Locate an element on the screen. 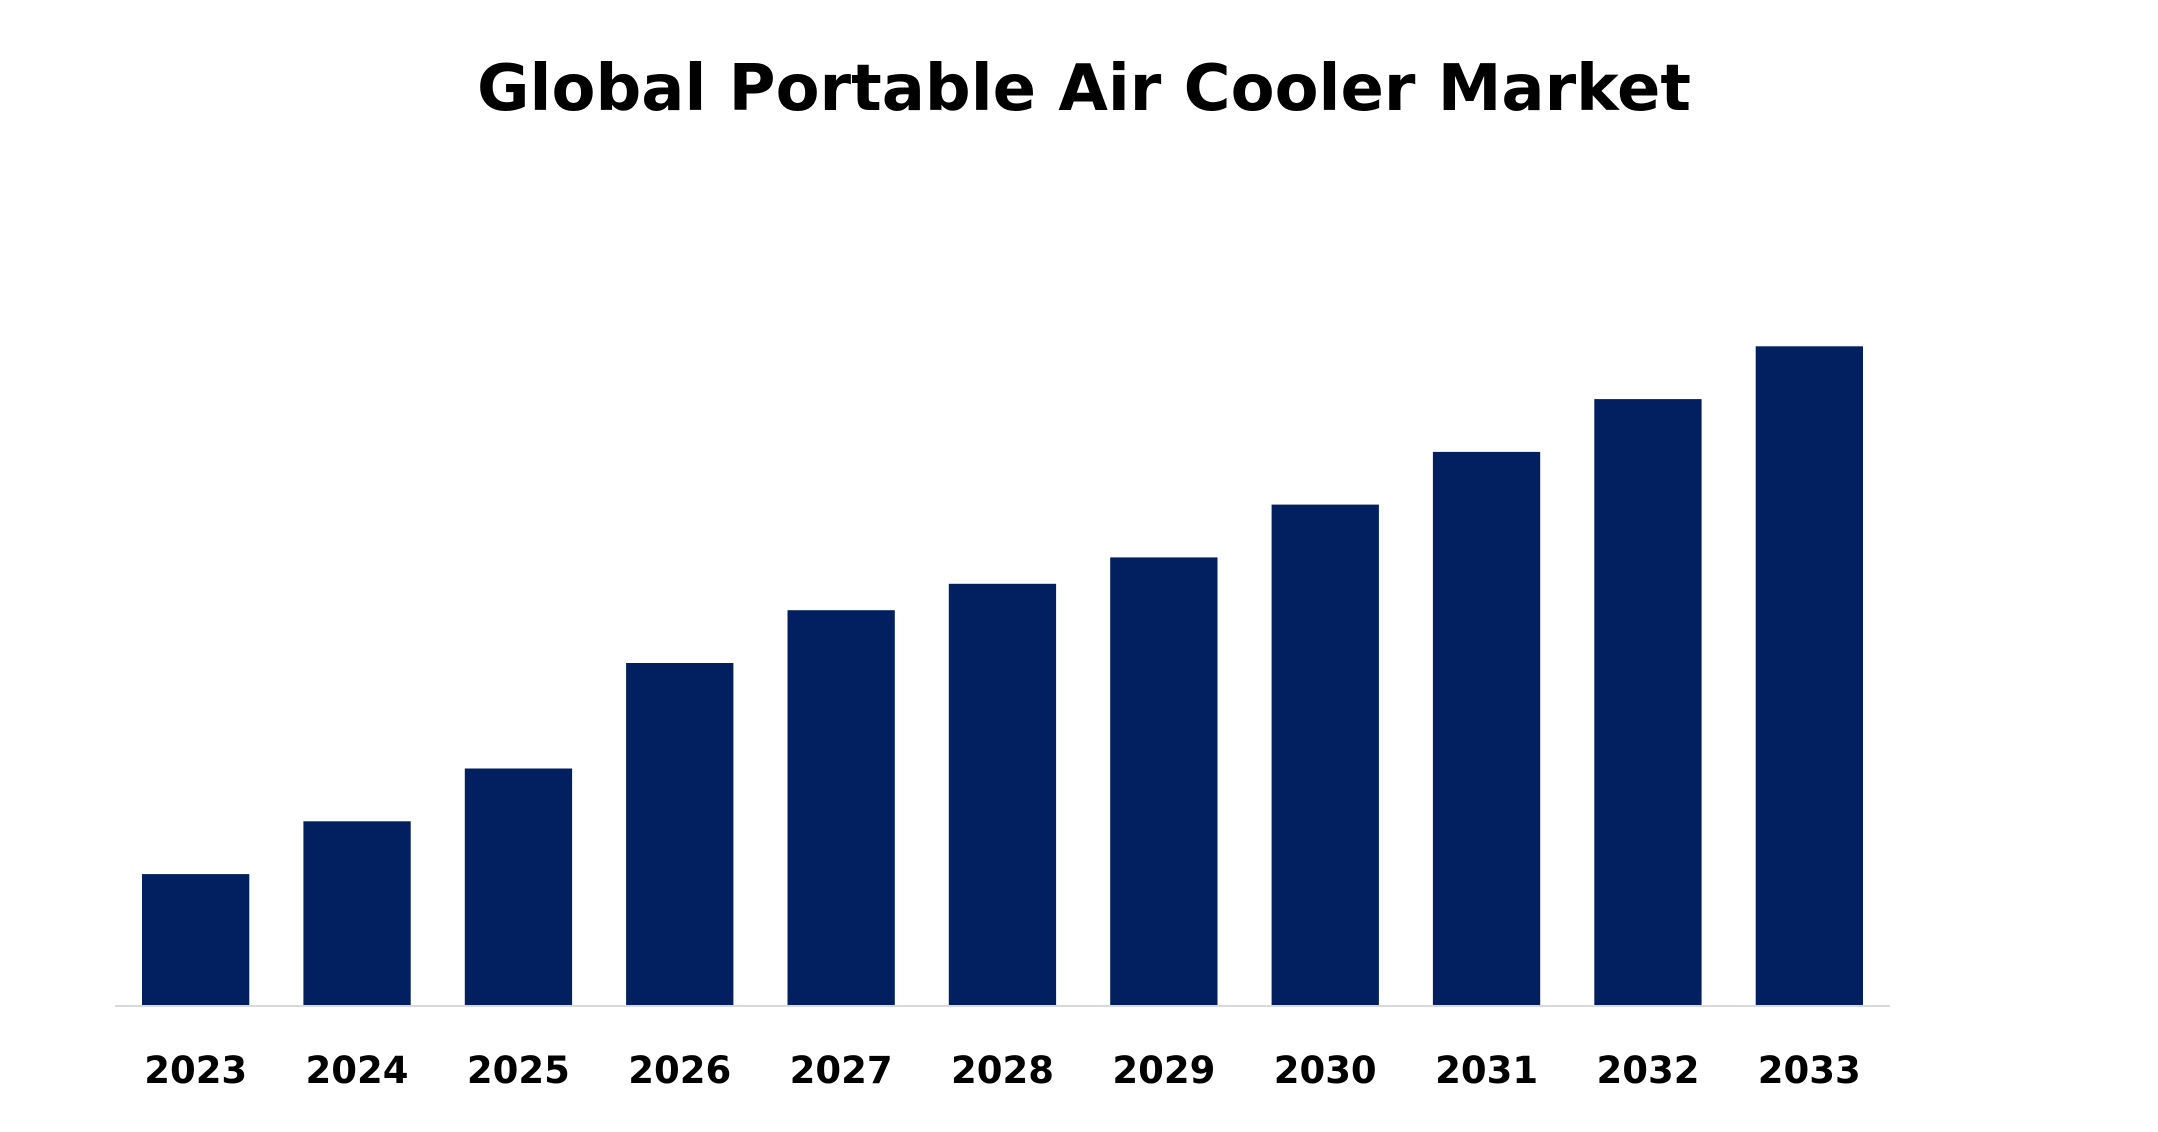 This screenshot has width=2158, height=1132. x-tick-label-2031: 2031 is located at coordinates (1486, 1070).